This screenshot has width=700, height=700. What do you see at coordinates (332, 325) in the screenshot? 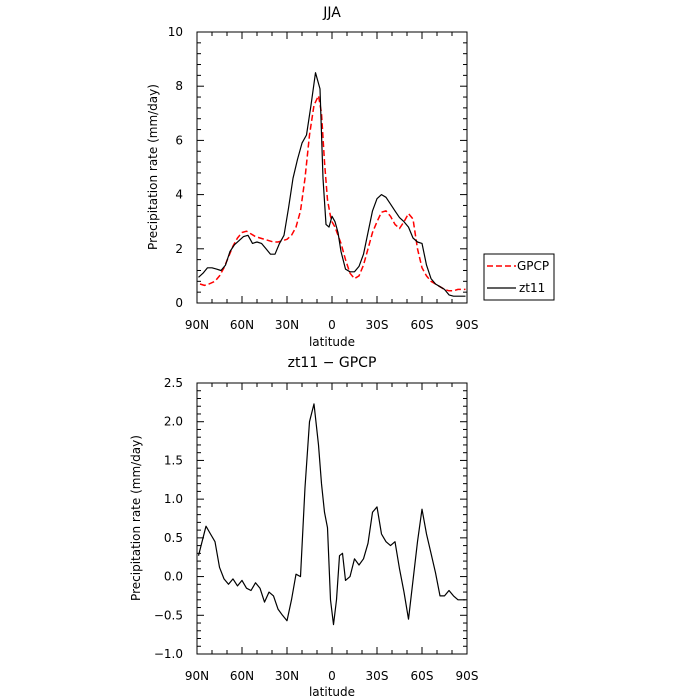
I see `top-x-tick-label: 0` at bounding box center [332, 325].